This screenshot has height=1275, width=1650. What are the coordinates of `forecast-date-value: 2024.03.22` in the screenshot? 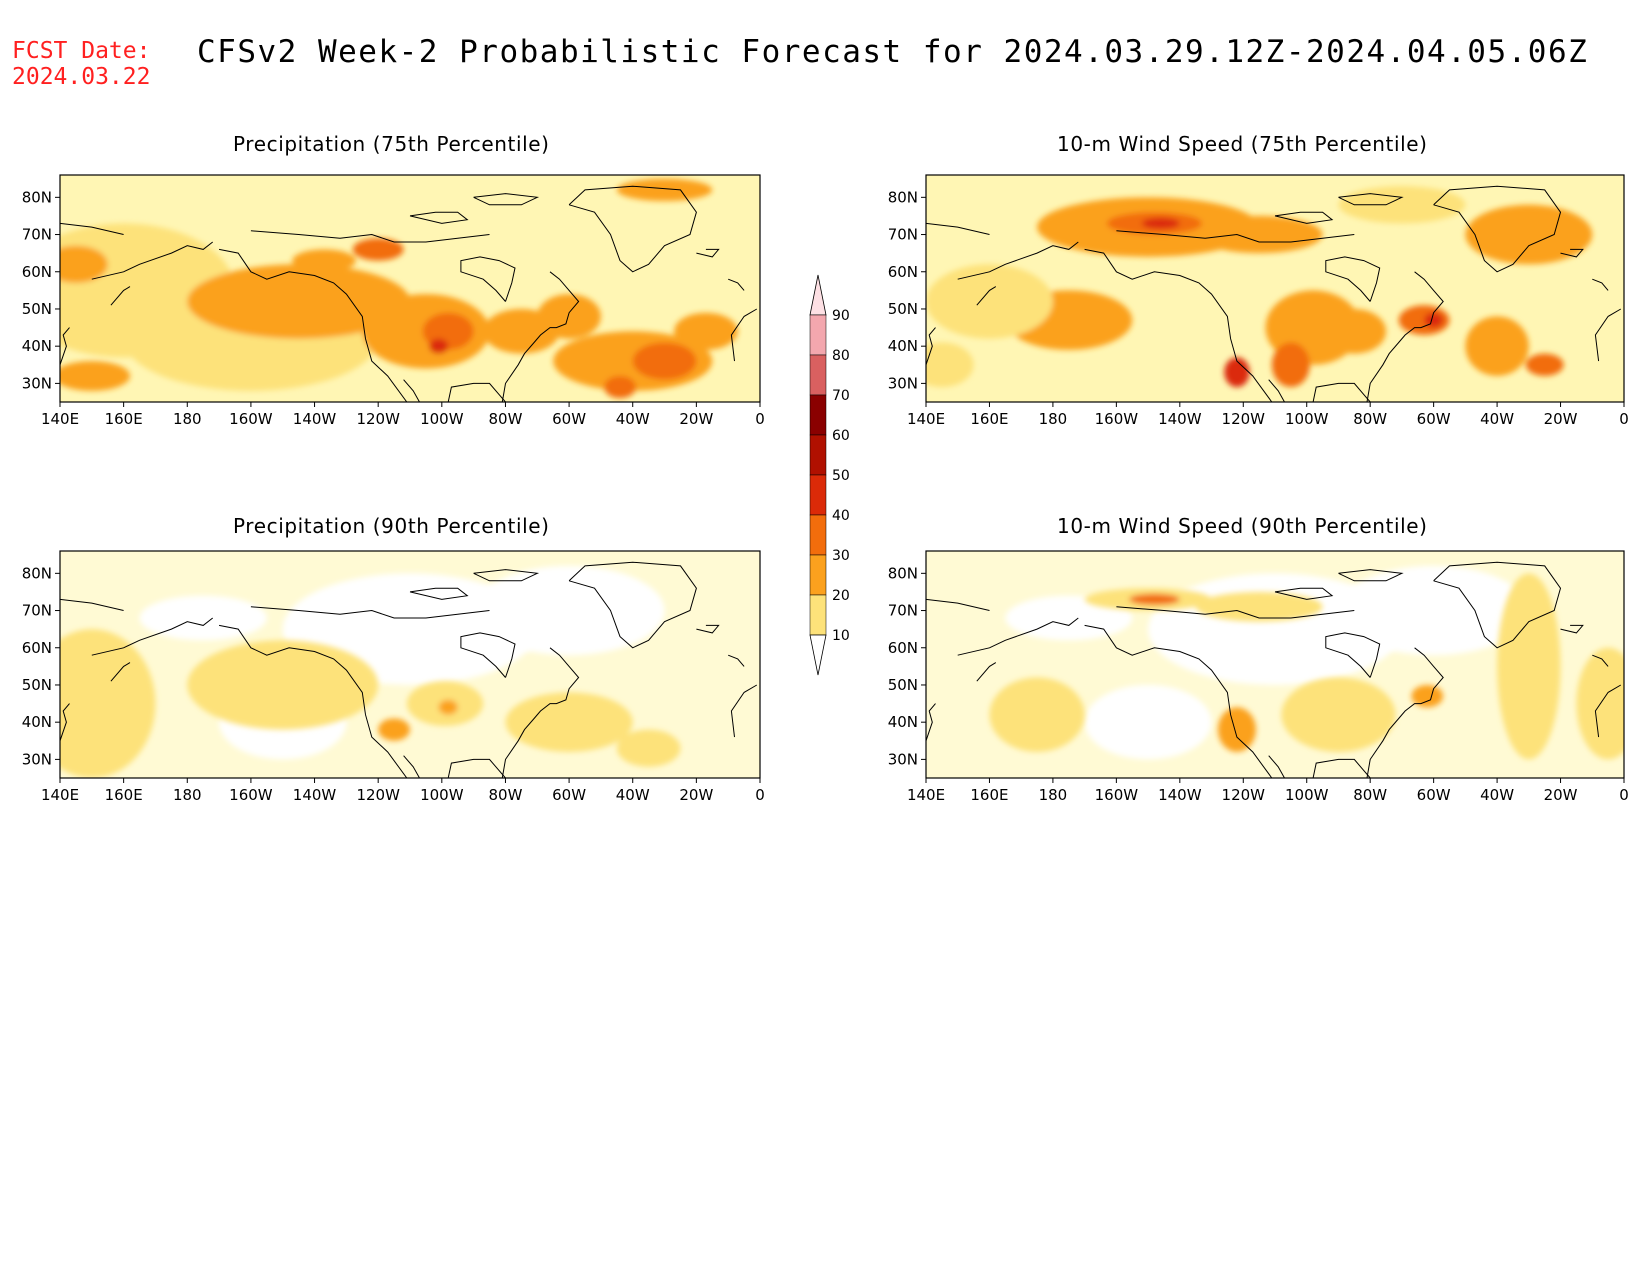 It's located at (81, 77).